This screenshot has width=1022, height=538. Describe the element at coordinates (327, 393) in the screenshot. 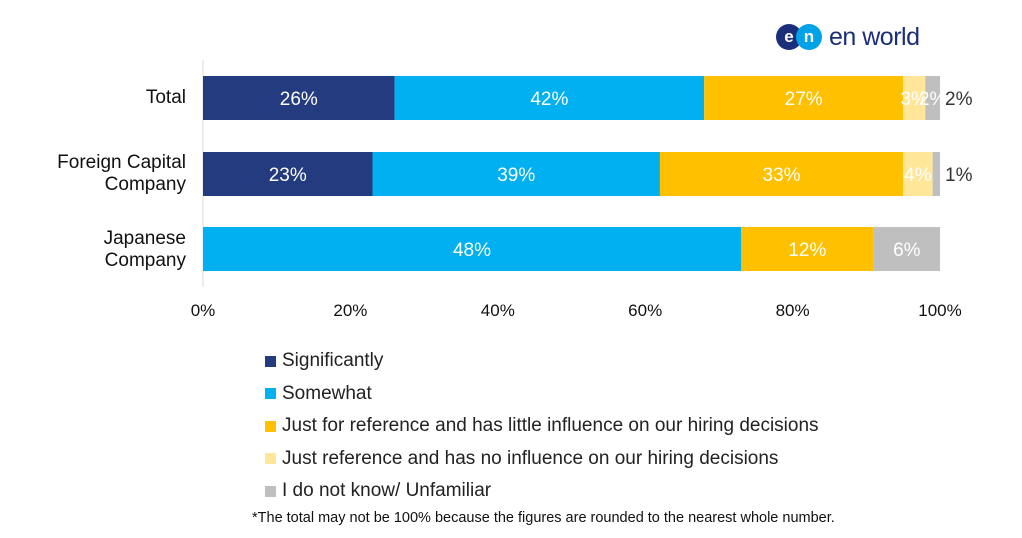

I see `legend-label: Somewhat` at that location.